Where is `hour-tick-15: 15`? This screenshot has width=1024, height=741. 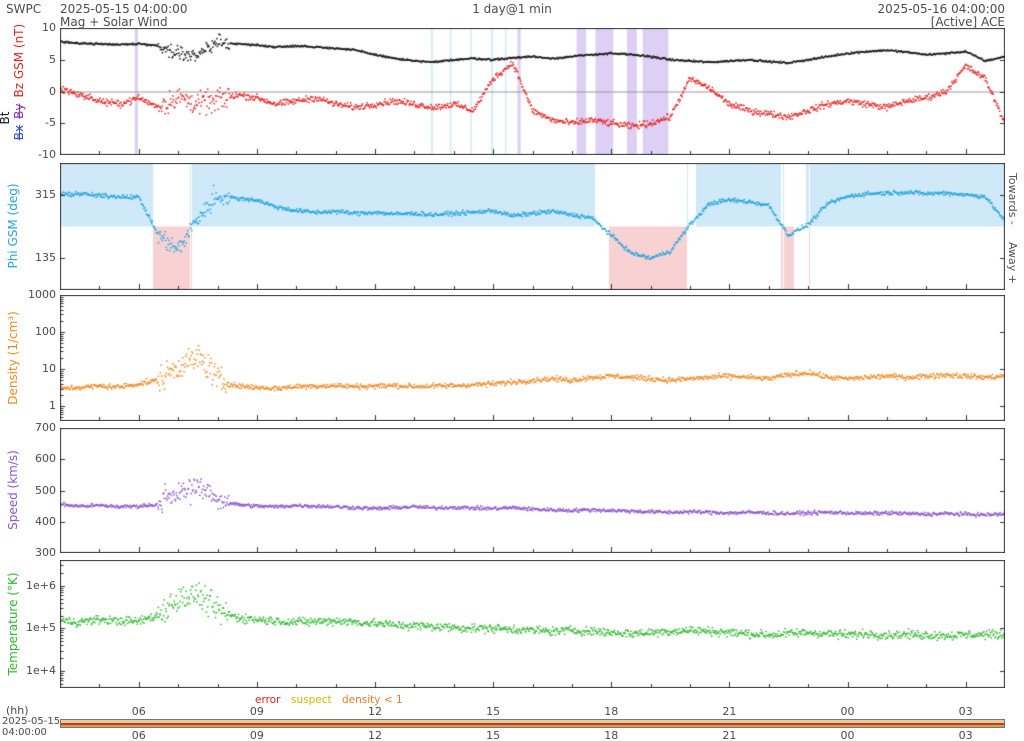
hour-tick-15: 15 is located at coordinates (493, 711).